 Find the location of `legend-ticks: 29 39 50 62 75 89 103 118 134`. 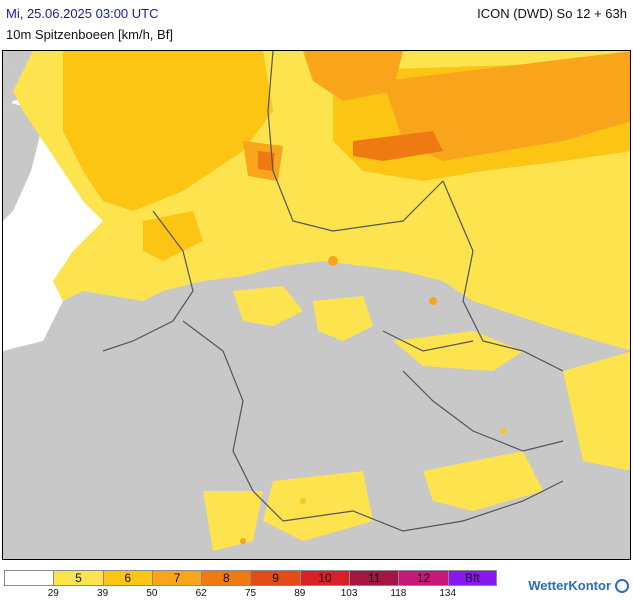

legend-ticks: 29 39 50 62 75 89 103 118 134 is located at coordinates (254, 594).